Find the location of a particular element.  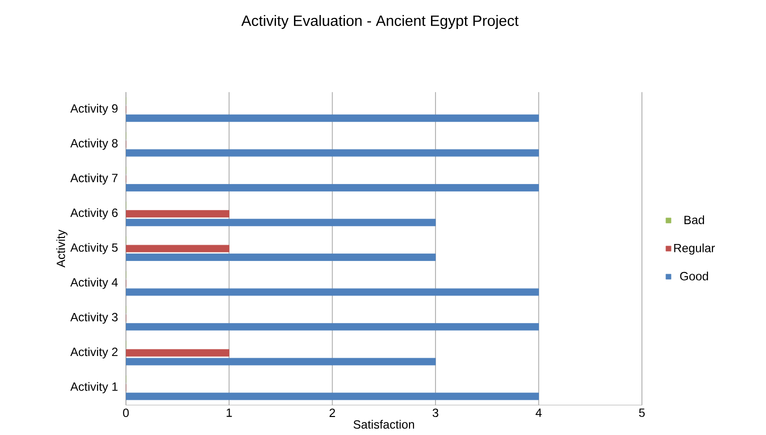

y-tick-label: Activity 5 is located at coordinates (94, 248).